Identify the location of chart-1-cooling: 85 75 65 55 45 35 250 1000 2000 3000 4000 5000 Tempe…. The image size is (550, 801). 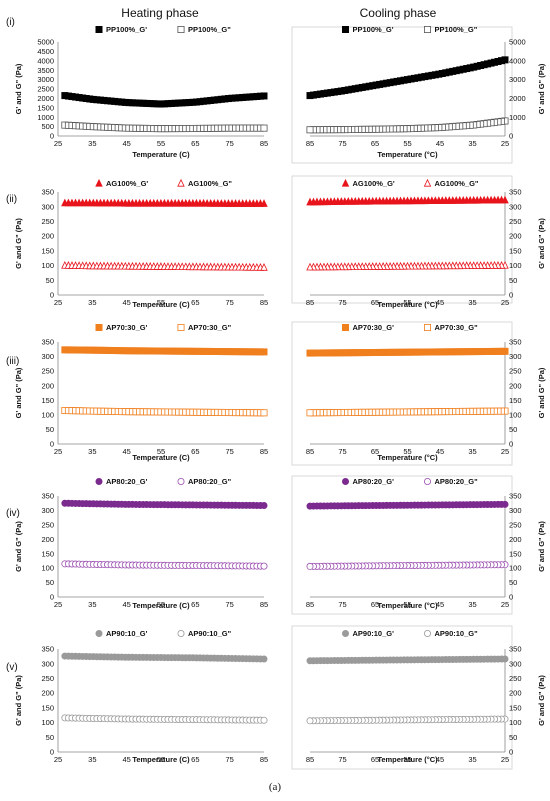
(418, 94).